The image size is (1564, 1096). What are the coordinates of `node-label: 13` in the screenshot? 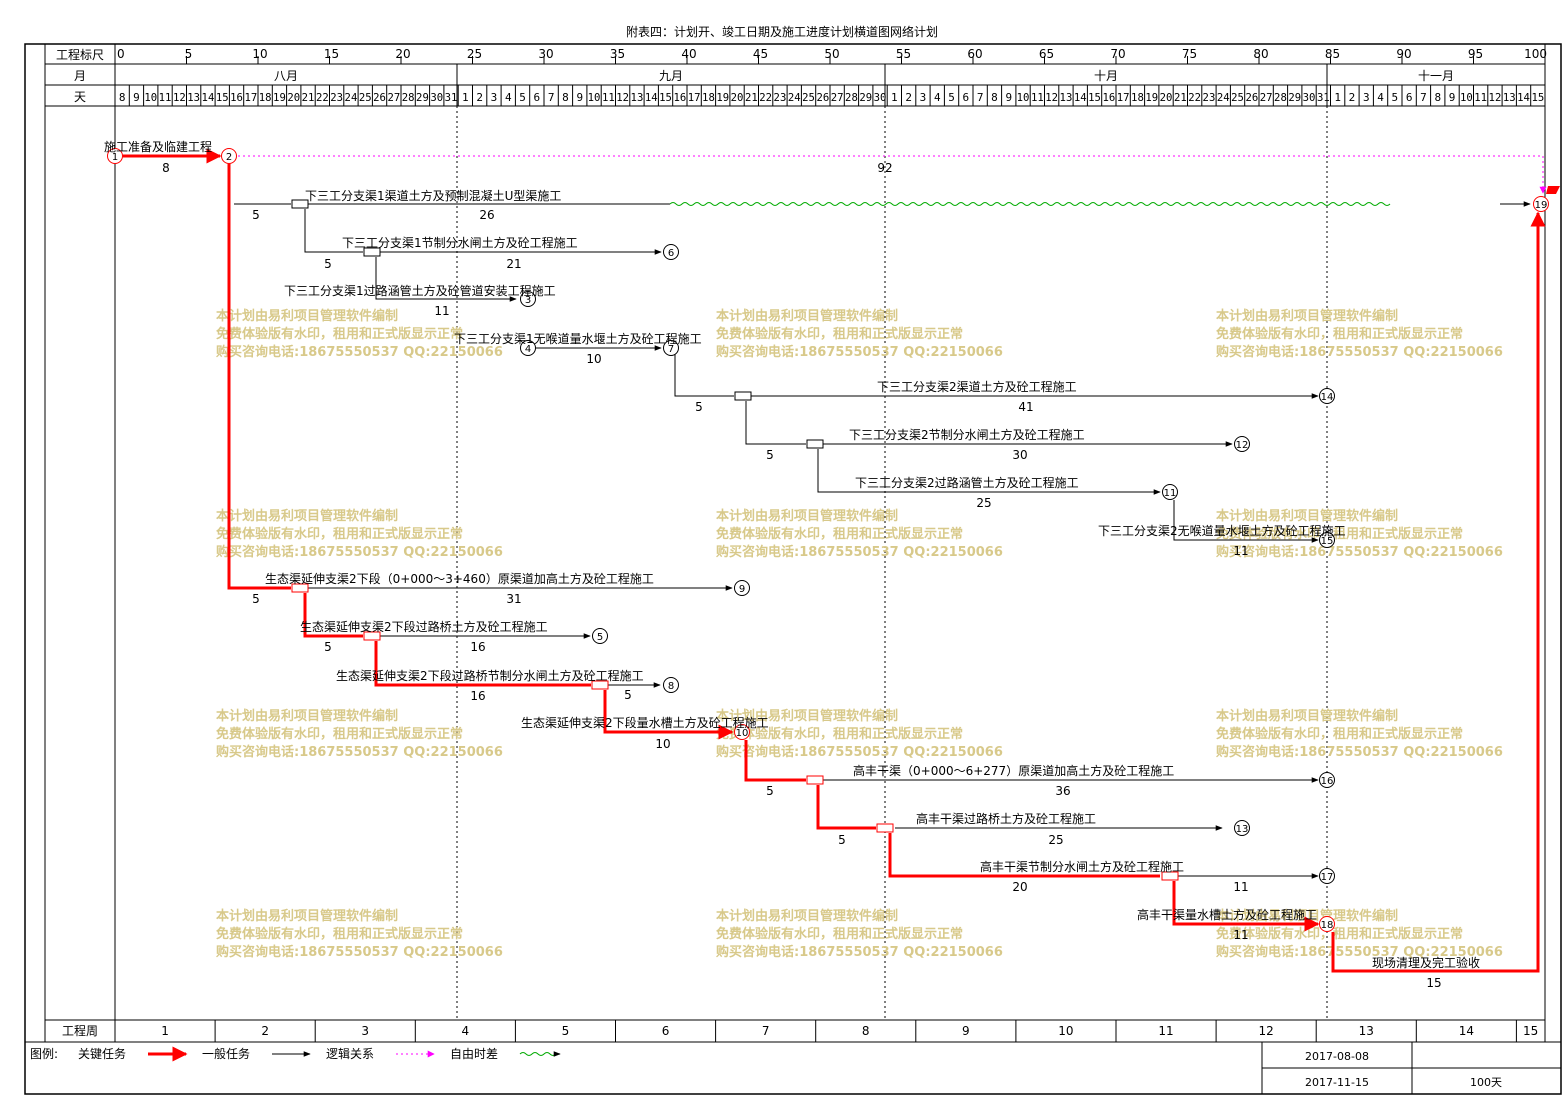 It's located at (1242, 829).